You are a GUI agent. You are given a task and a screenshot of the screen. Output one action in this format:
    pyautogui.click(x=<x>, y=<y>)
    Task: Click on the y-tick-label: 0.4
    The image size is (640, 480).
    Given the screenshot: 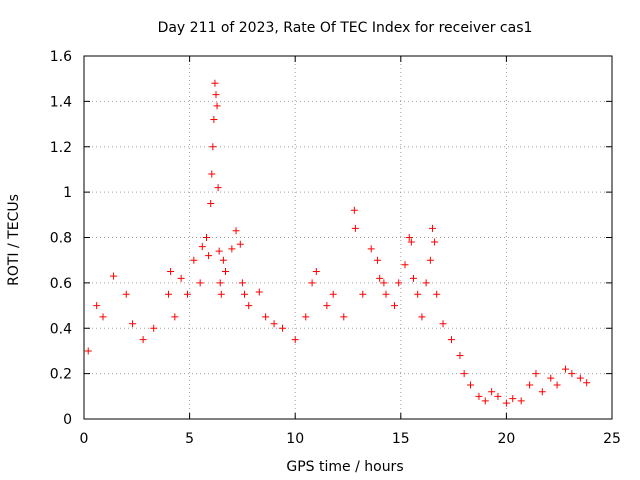 What is the action you would take?
    pyautogui.click(x=61, y=329)
    